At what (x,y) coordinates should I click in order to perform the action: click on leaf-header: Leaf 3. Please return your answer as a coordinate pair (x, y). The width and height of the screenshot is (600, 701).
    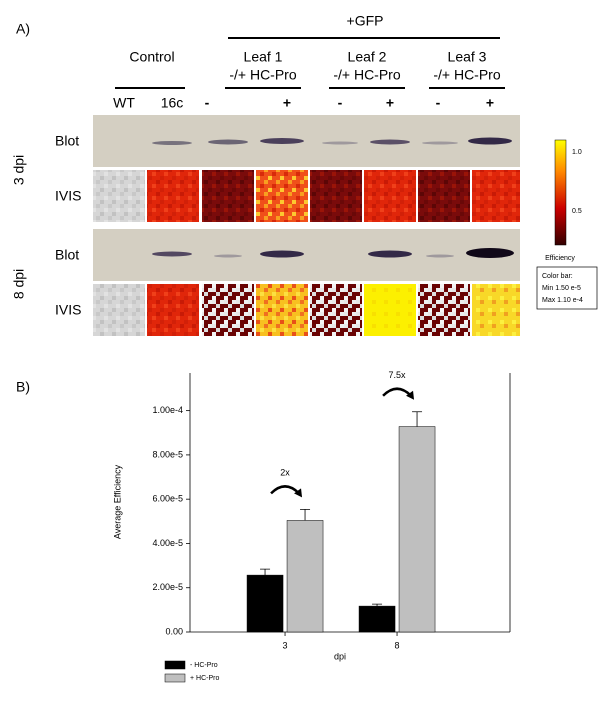
    Looking at the image, I should click on (467, 57).